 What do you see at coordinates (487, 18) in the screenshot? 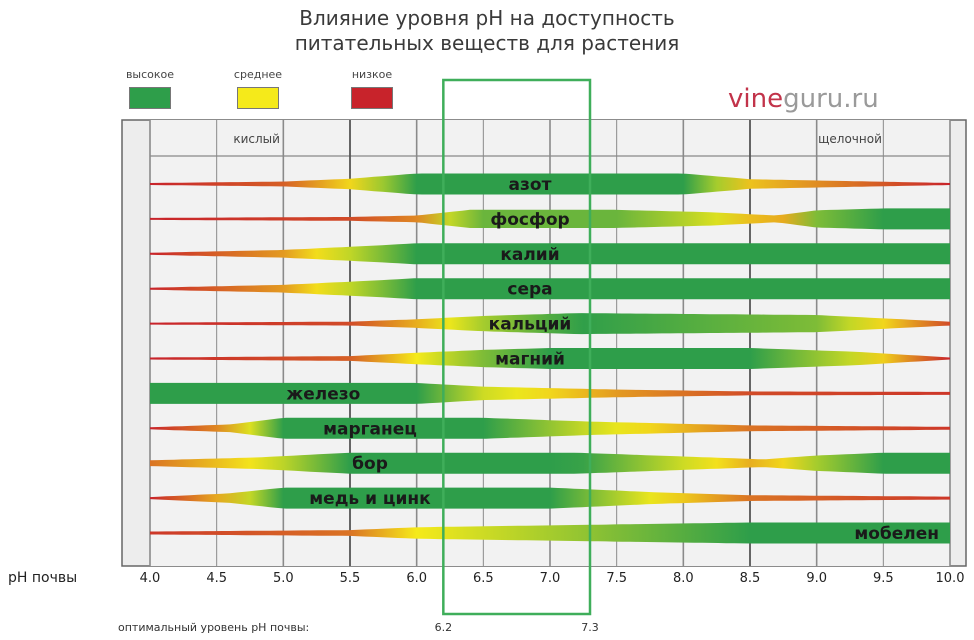
I see `title-line-1: Влияние уровня pH на доступность` at bounding box center [487, 18].